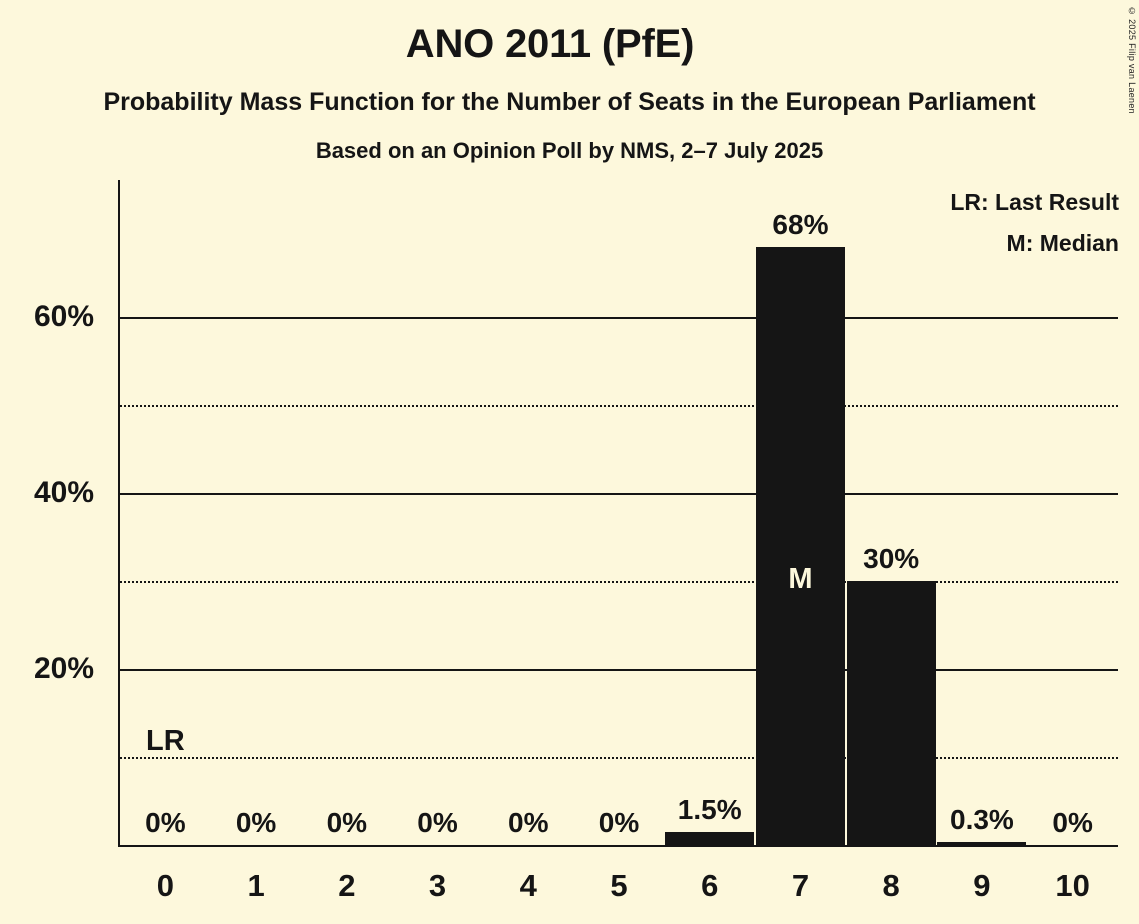 The width and height of the screenshot is (1139, 924). Describe the element at coordinates (619, 318) in the screenshot. I see `gridline-60pct` at that location.